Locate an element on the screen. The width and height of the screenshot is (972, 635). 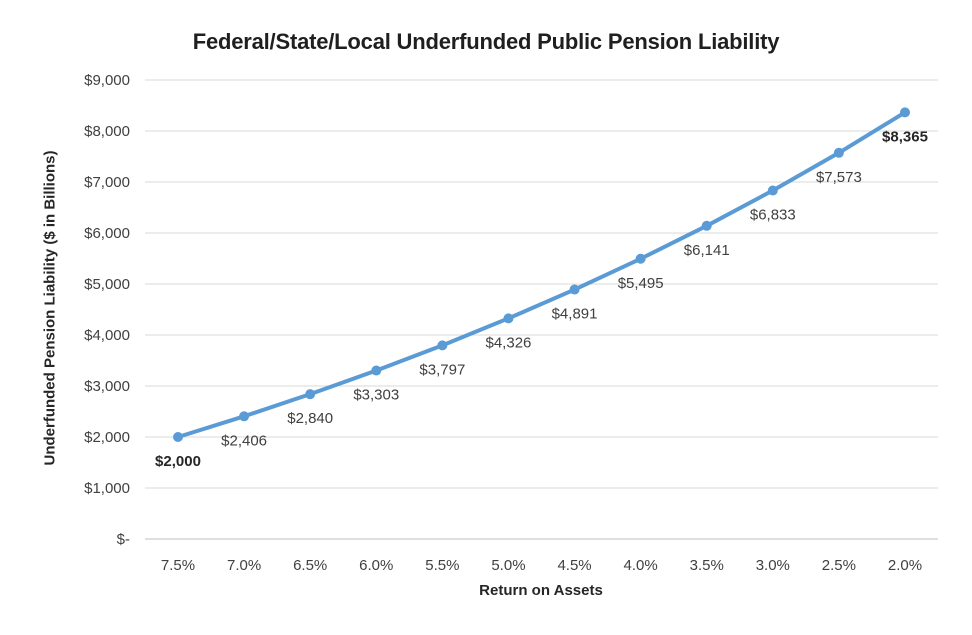
x-tick-label: 3.5% is located at coordinates (707, 565).